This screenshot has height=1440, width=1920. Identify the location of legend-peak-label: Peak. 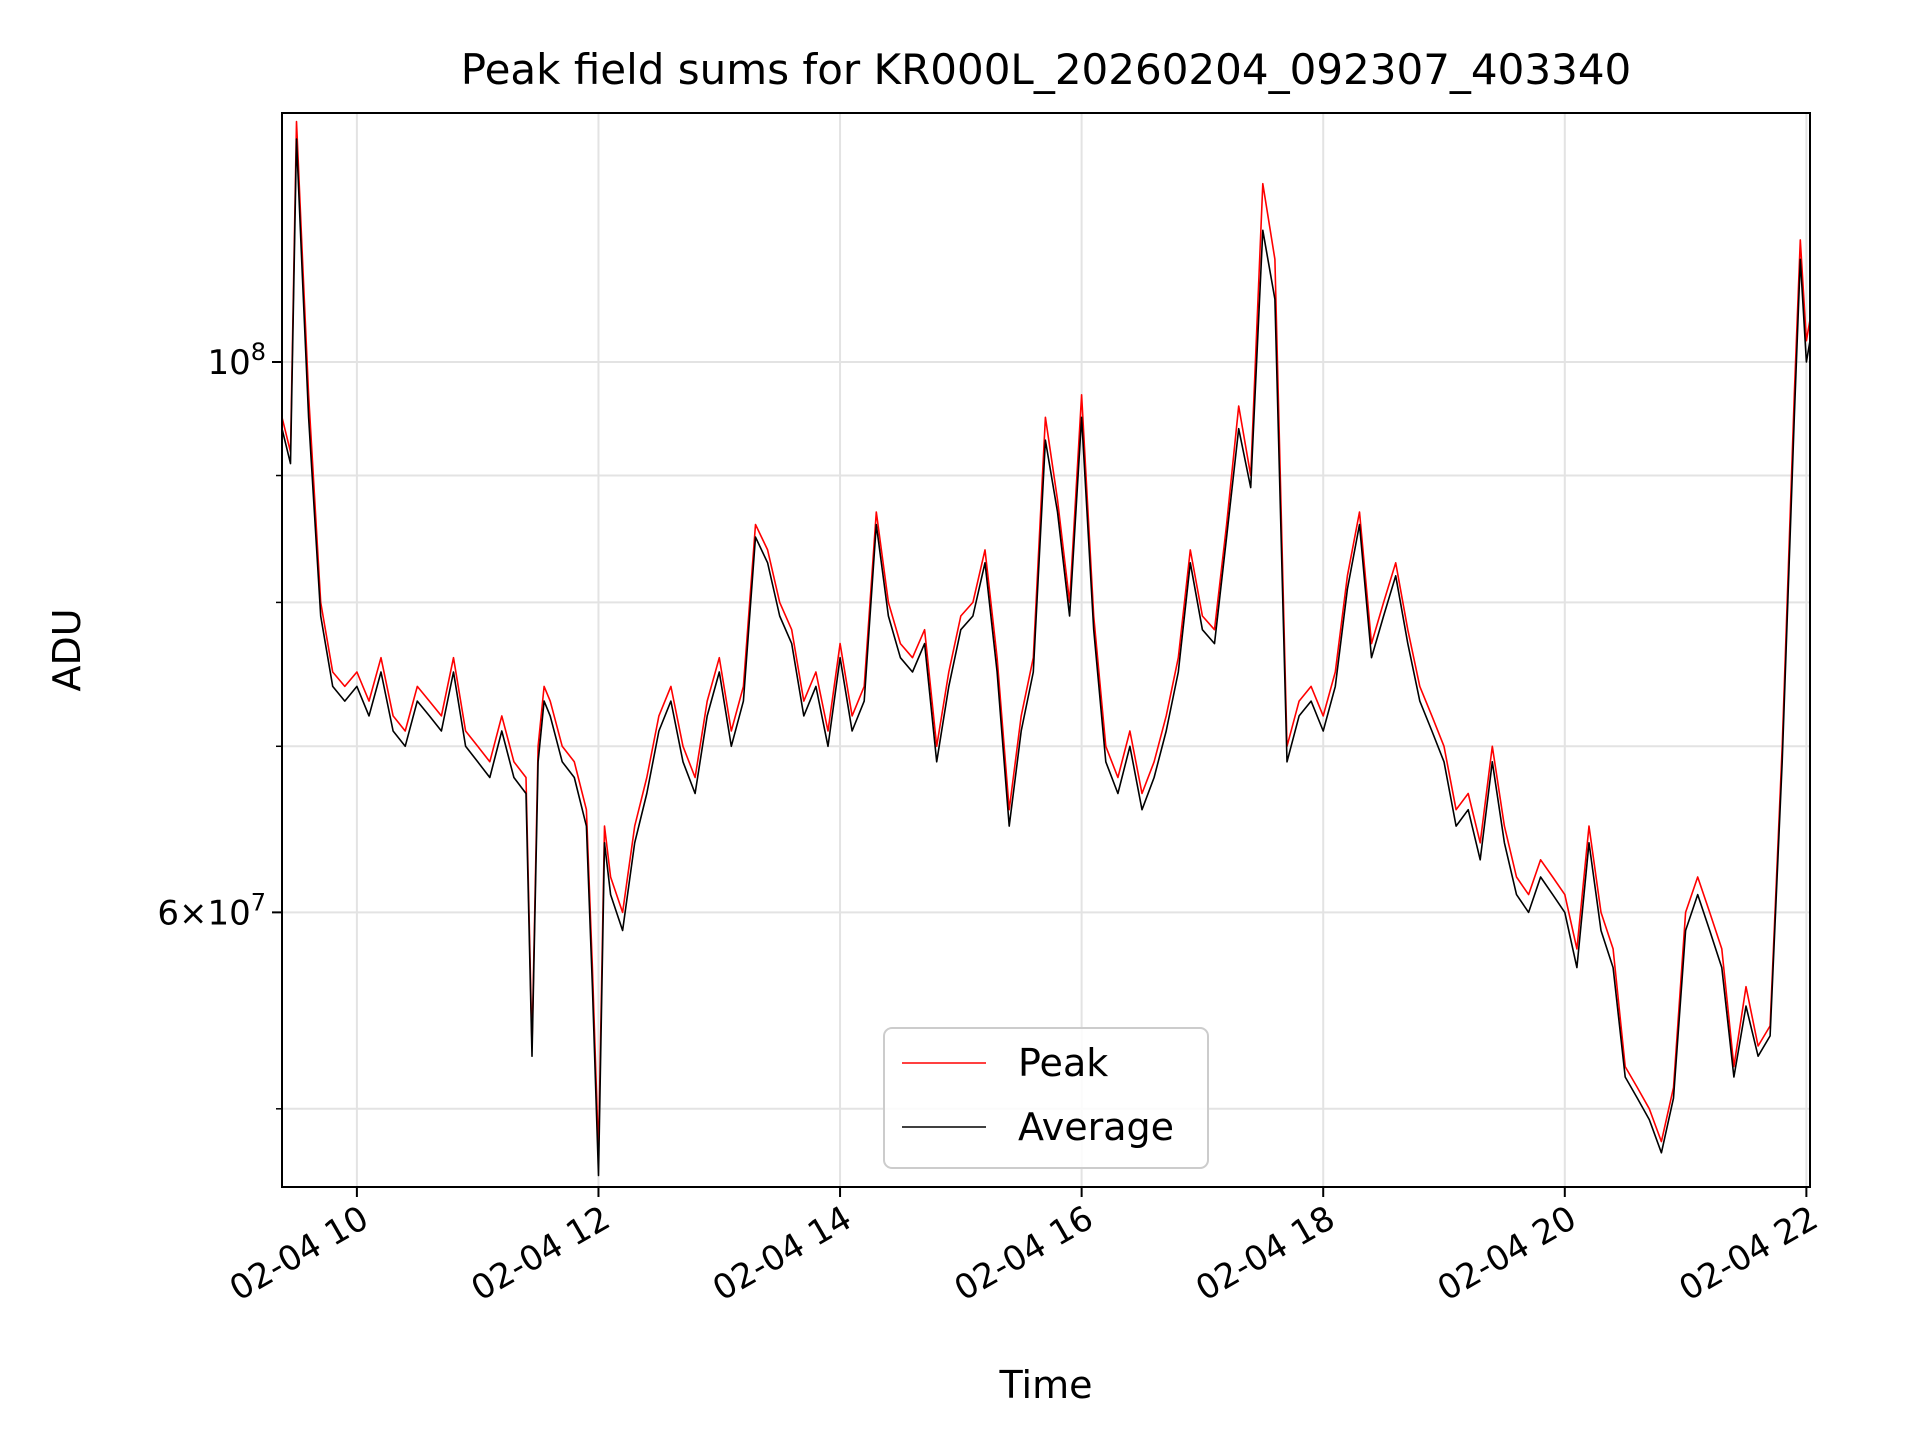
(1063, 1063).